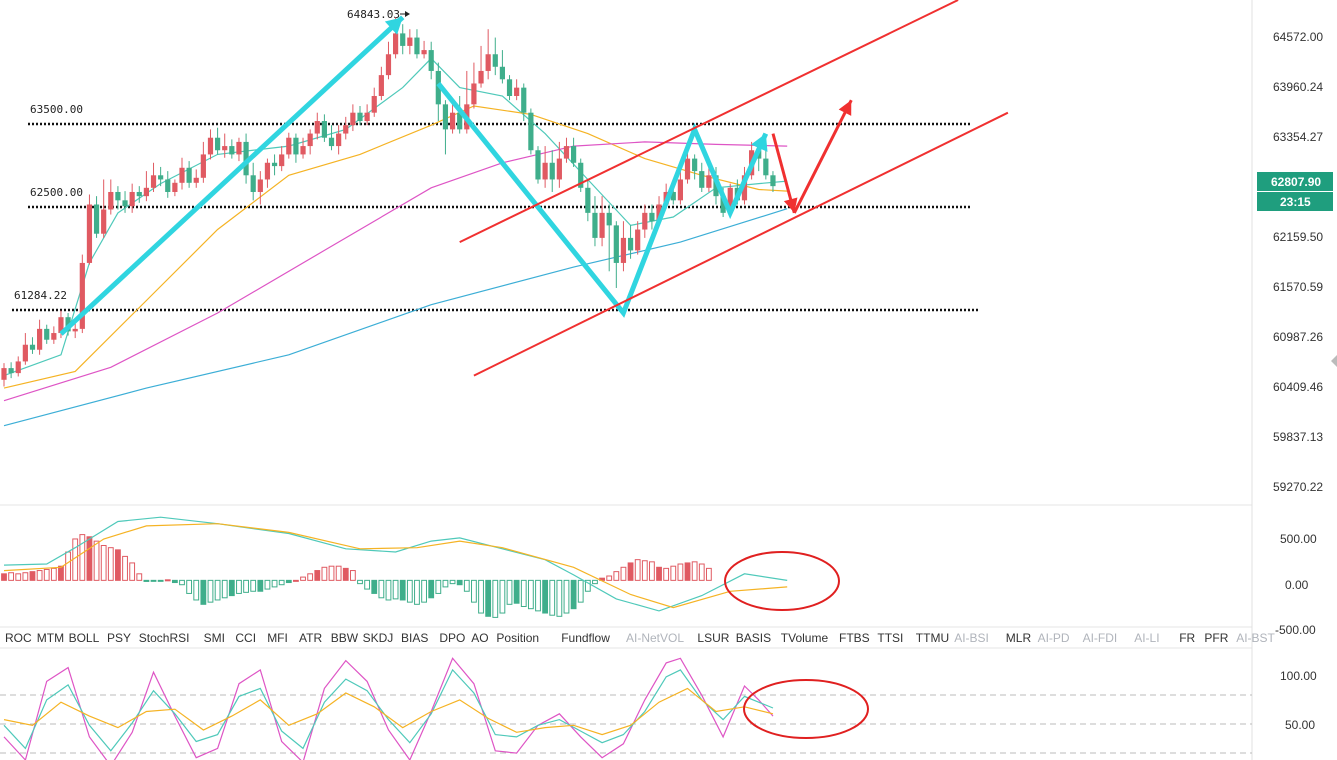  What do you see at coordinates (753, 638) in the screenshot?
I see `indicator-tab-basis: BASIS` at bounding box center [753, 638].